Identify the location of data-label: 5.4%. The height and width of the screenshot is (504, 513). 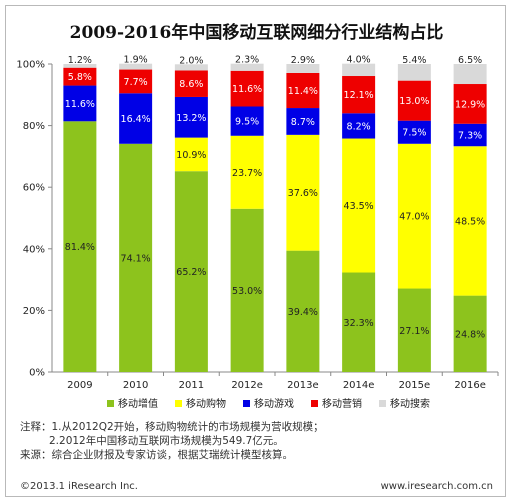
(414, 60).